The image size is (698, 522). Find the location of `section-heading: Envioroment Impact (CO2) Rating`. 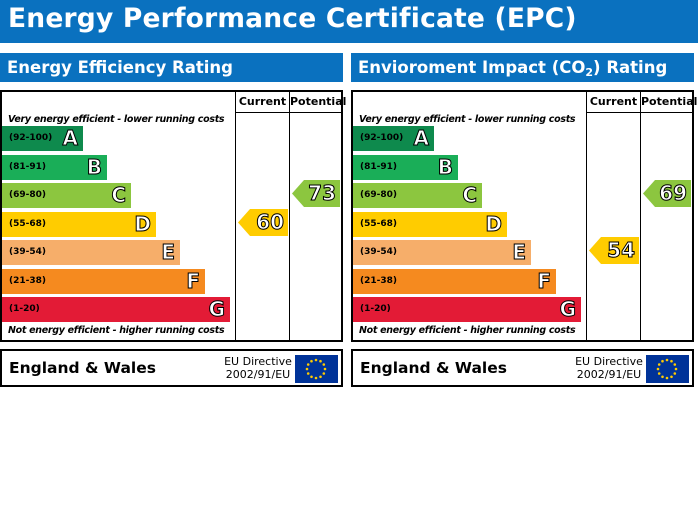

section-heading: Envioroment Impact (CO2) Rating is located at coordinates (522, 67).